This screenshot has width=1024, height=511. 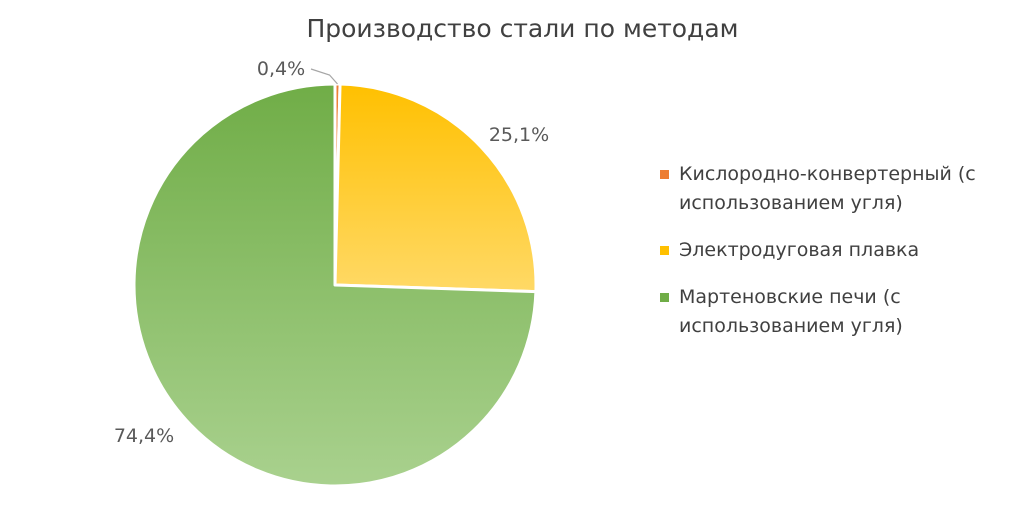 I want to click on data-label: 25,1%, so click(x=519, y=135).